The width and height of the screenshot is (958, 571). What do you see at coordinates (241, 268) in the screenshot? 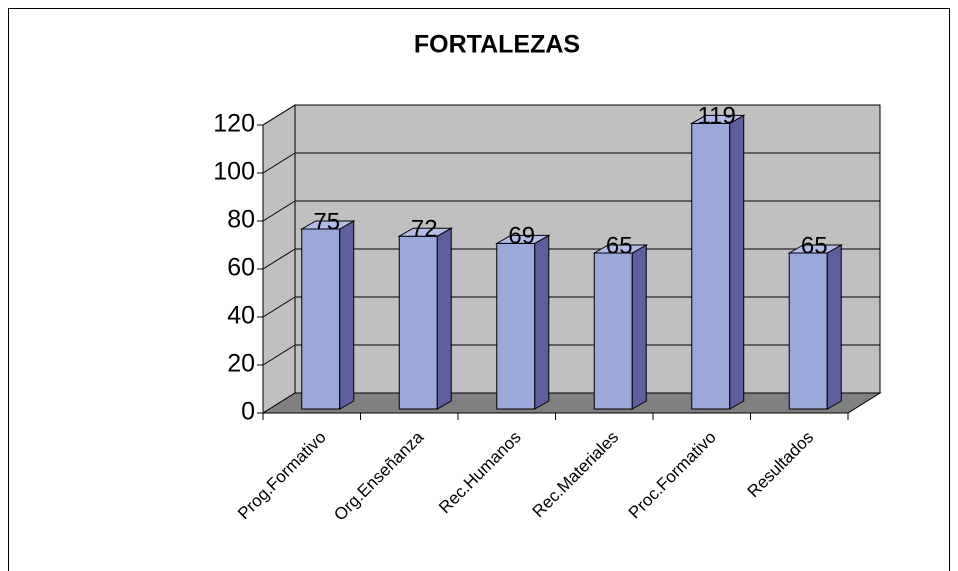
I see `y-tick-label: 60` at bounding box center [241, 268].